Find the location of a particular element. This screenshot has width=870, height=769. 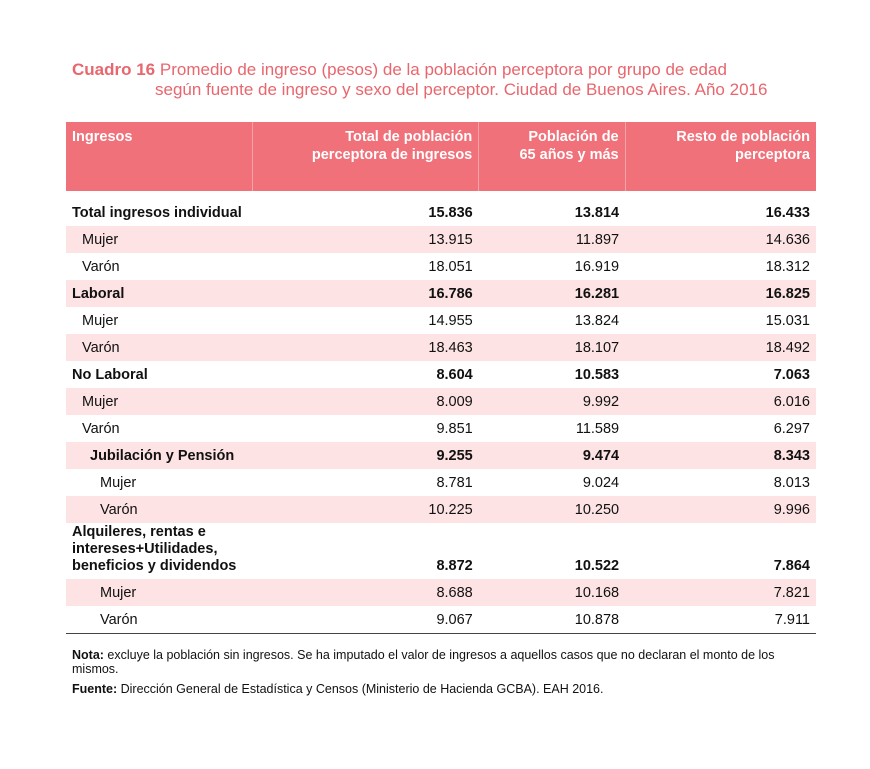

cell-total: 8.604 is located at coordinates (454, 374).